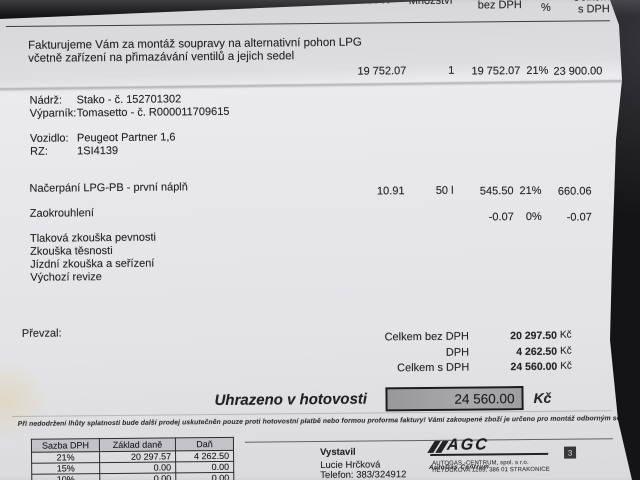  Describe the element at coordinates (593, 9) in the screenshot. I see `column-header-s-dph: s DPH` at that location.